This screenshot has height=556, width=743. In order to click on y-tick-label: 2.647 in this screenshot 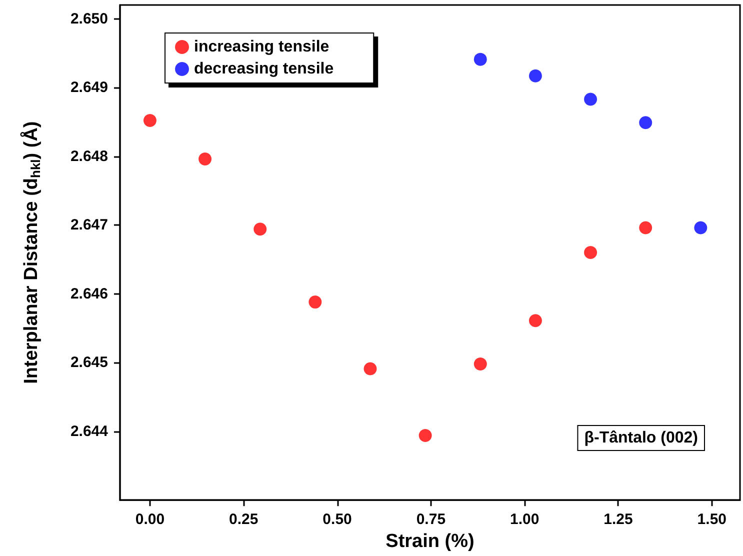, I will do `click(89, 225)`.